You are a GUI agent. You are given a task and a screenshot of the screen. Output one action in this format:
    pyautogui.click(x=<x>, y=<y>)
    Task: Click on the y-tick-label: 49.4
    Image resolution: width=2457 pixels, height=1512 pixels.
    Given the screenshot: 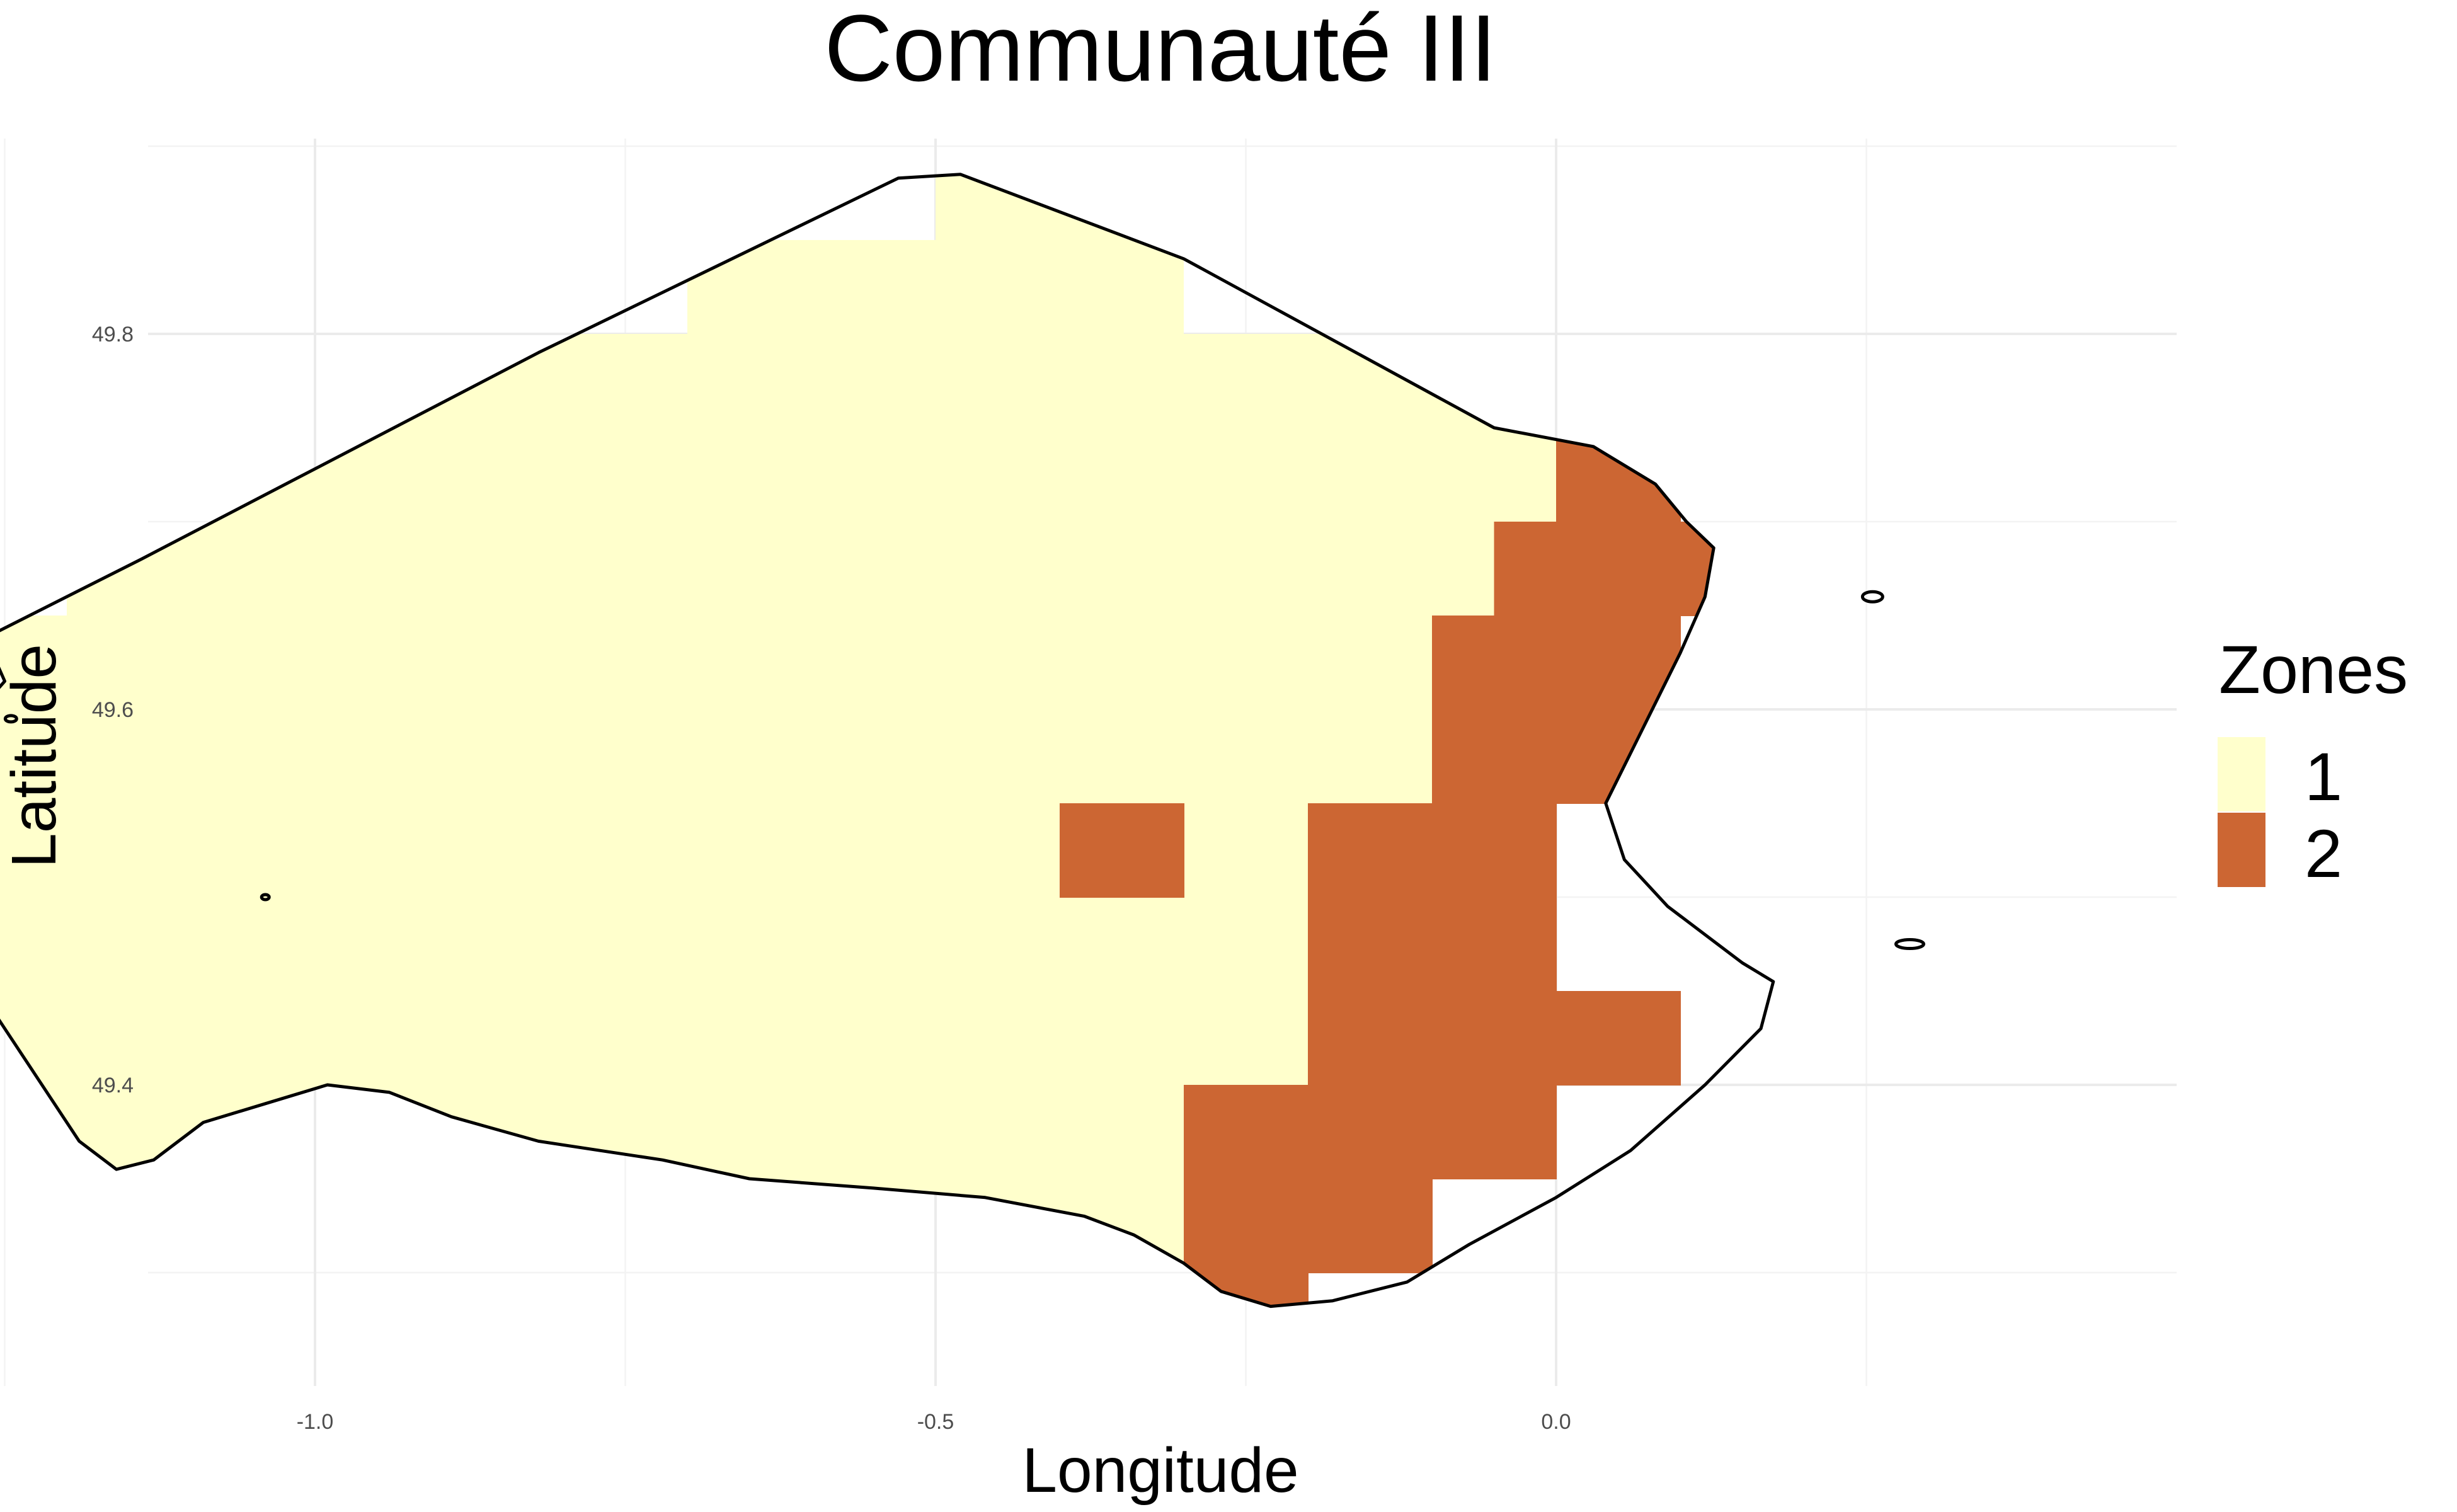 What is the action you would take?
    pyautogui.click(x=113, y=1085)
    